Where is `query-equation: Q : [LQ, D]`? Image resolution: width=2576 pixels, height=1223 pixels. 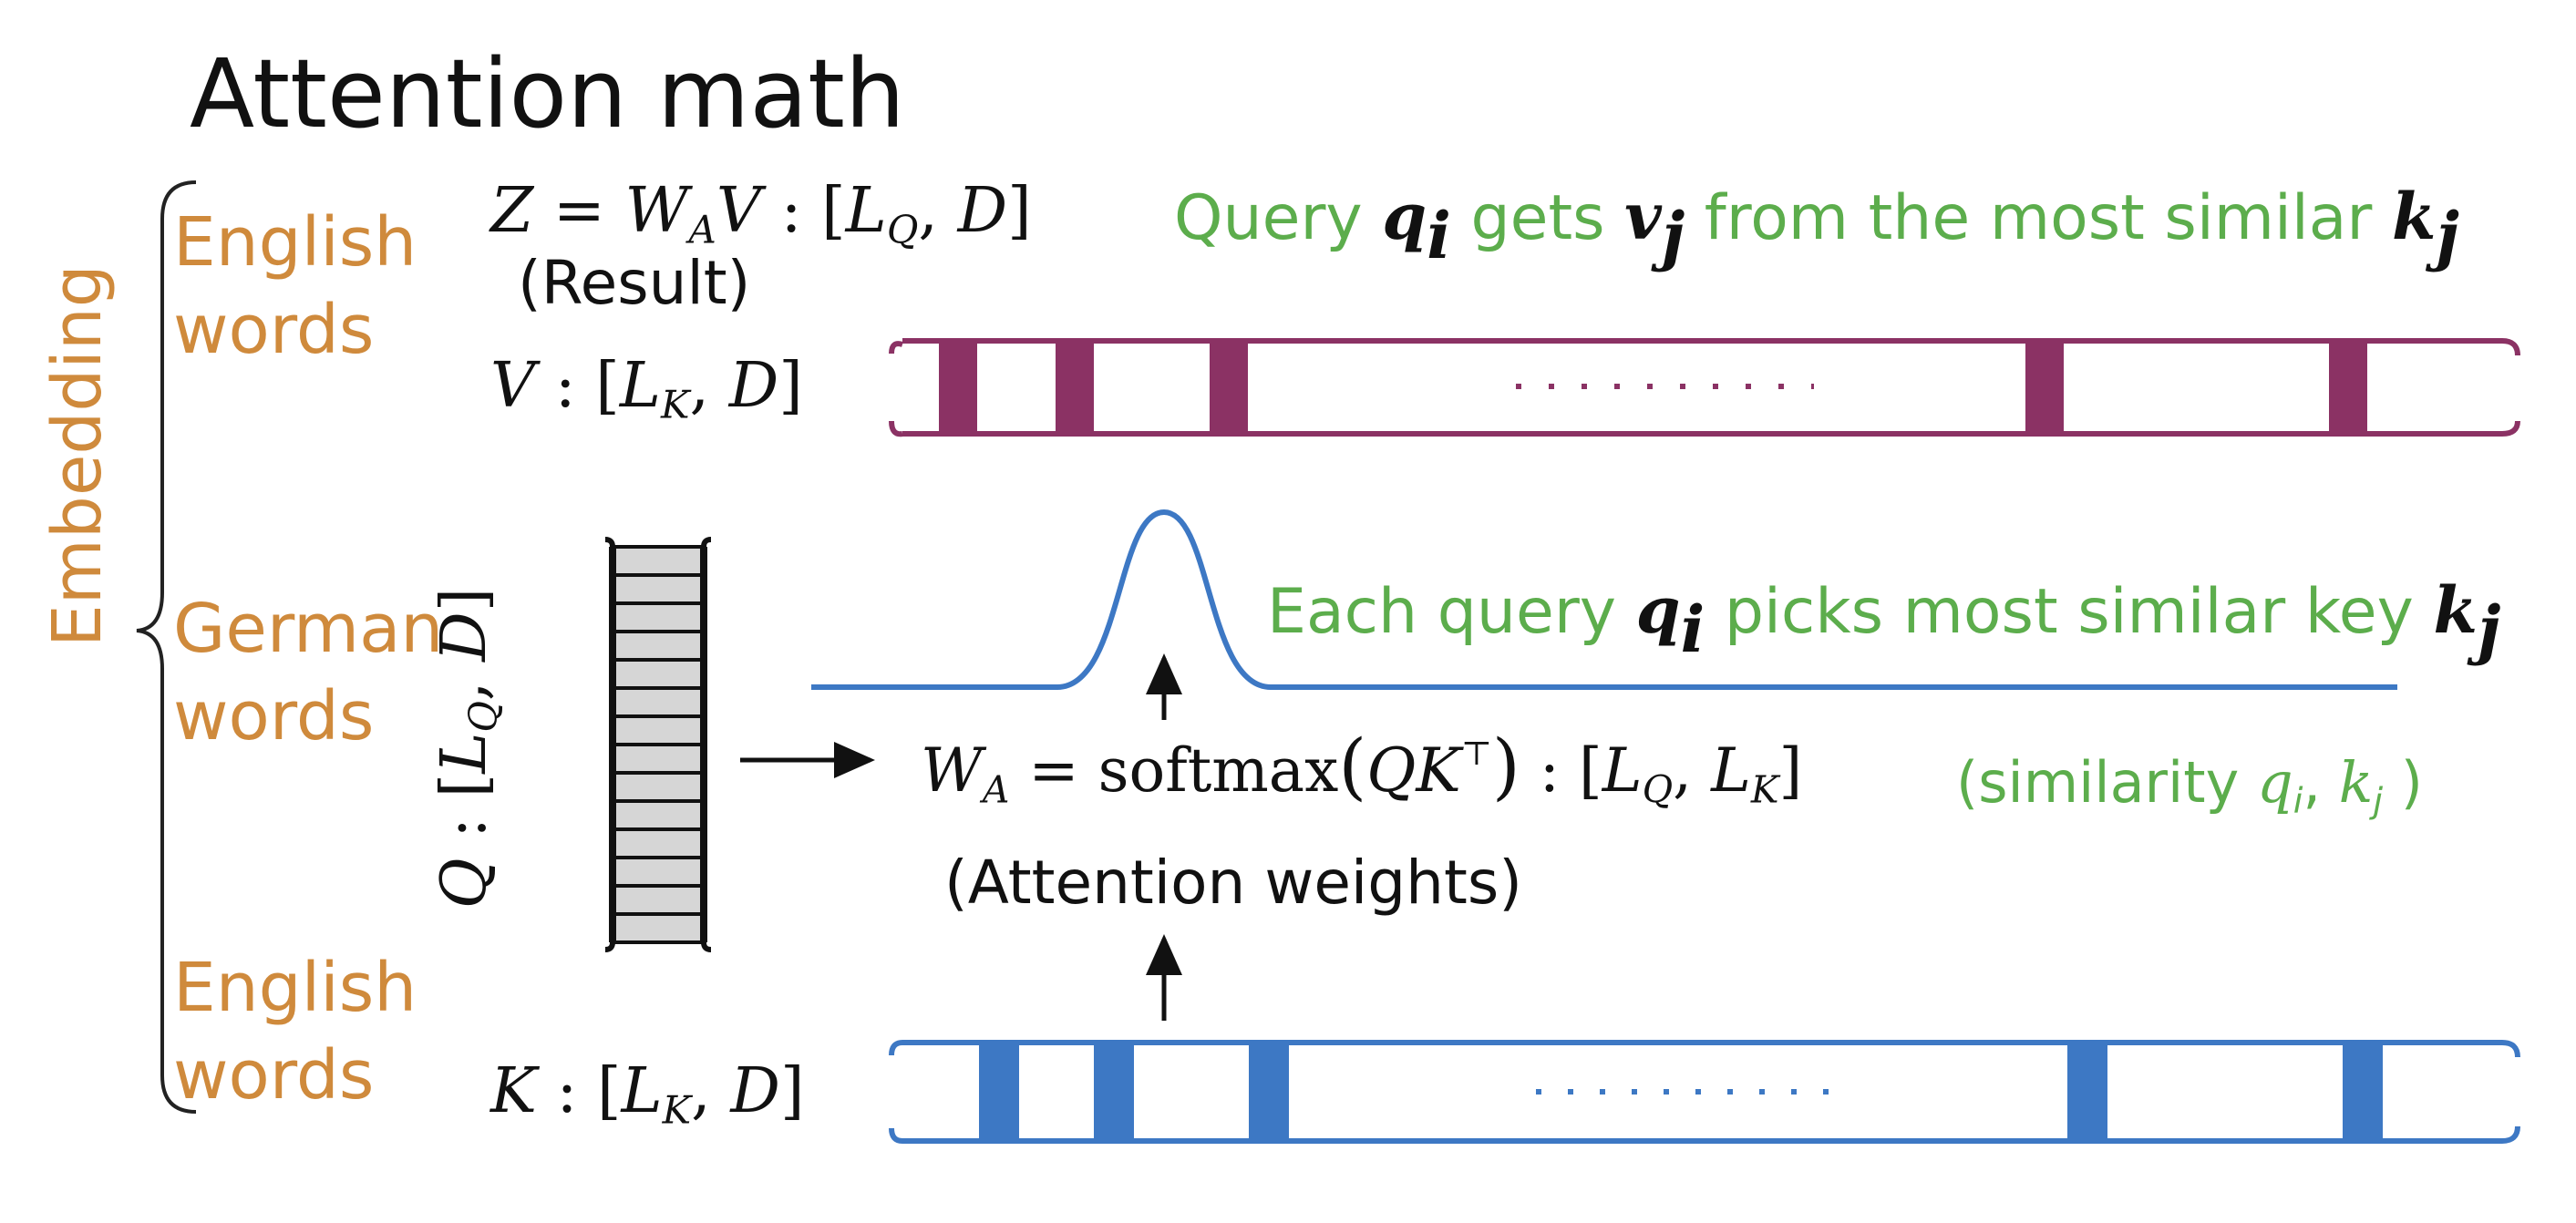
query-equation: Q : [LQ, D] is located at coordinates (467, 748).